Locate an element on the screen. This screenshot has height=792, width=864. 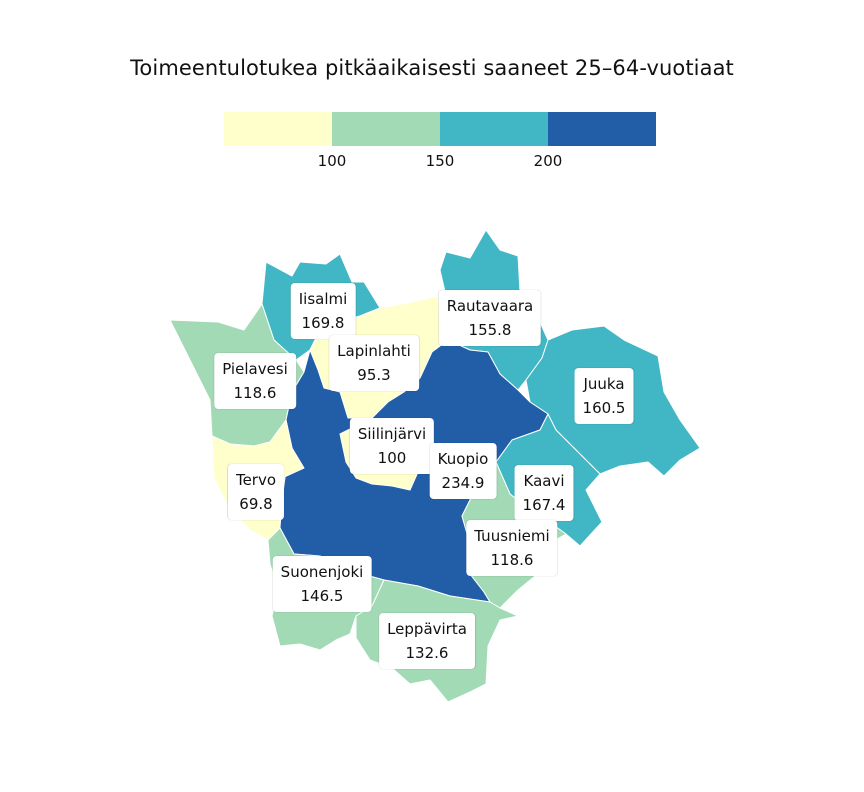
label-tuusniemi: Tuusniemi 118.6 is located at coordinates (512, 548).